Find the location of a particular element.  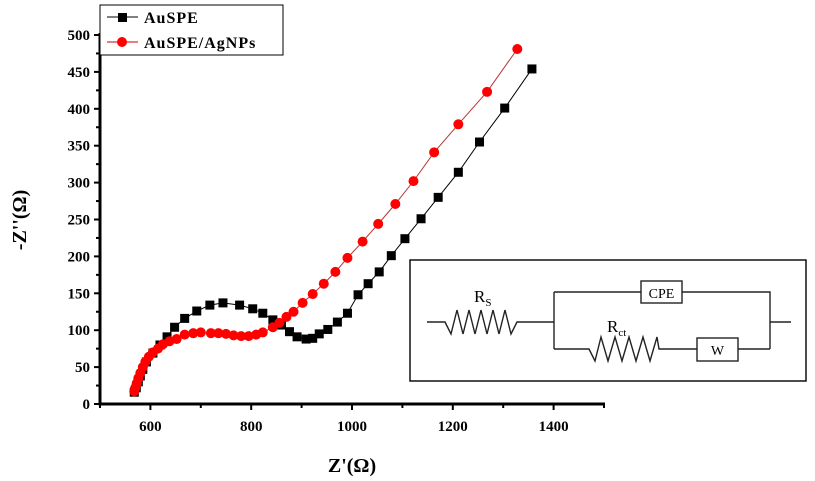

equivalent-circuit-inset is located at coordinates (608, 320).